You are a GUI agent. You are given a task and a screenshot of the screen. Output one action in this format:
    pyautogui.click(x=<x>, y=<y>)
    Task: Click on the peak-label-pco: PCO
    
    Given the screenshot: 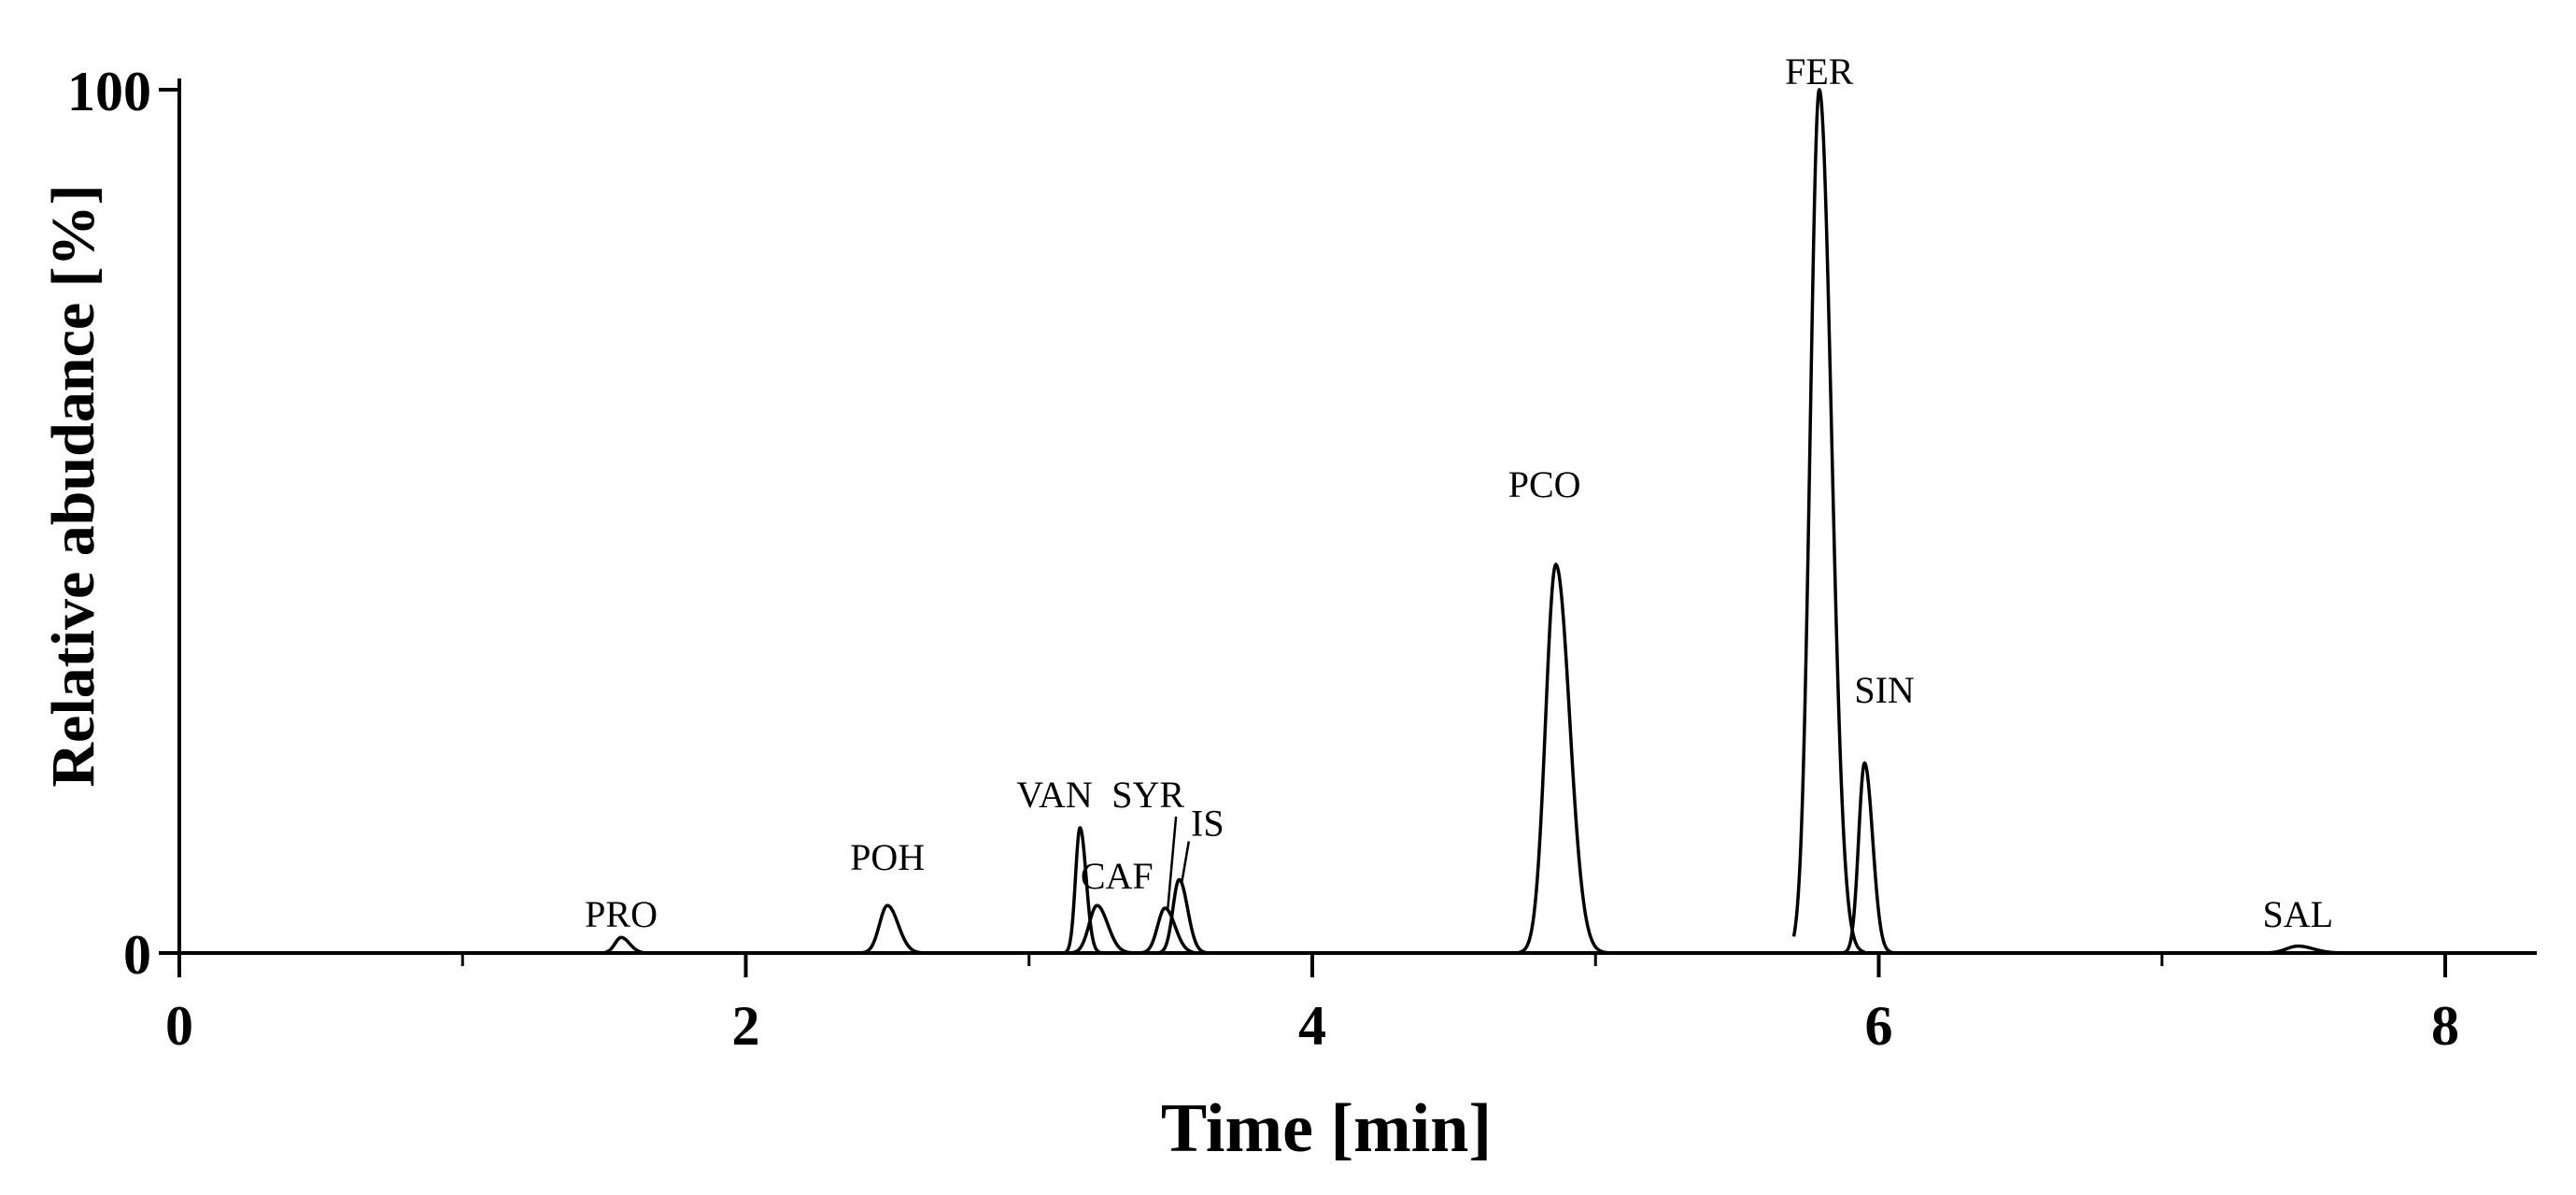 What is the action you would take?
    pyautogui.click(x=1544, y=484)
    